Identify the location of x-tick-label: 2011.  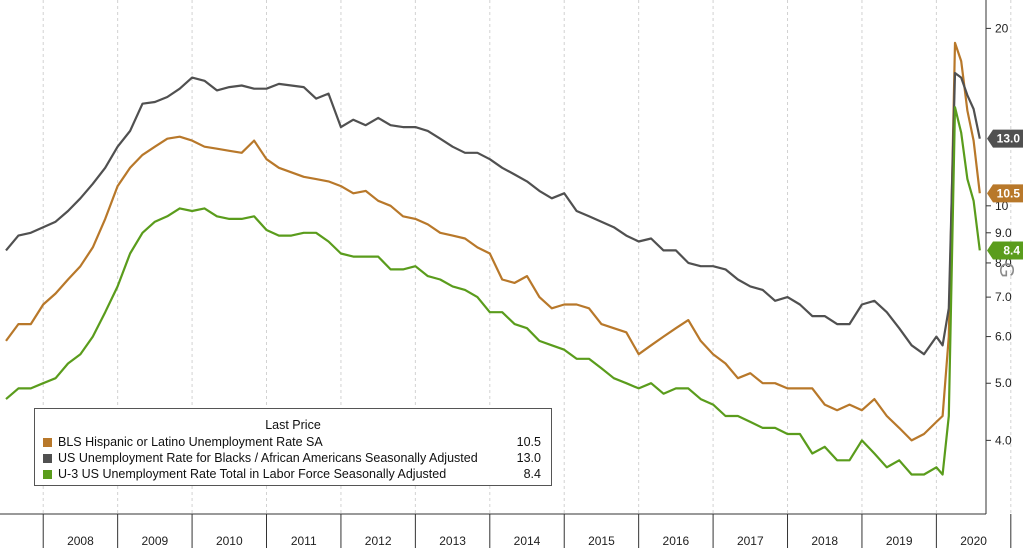
(304, 541).